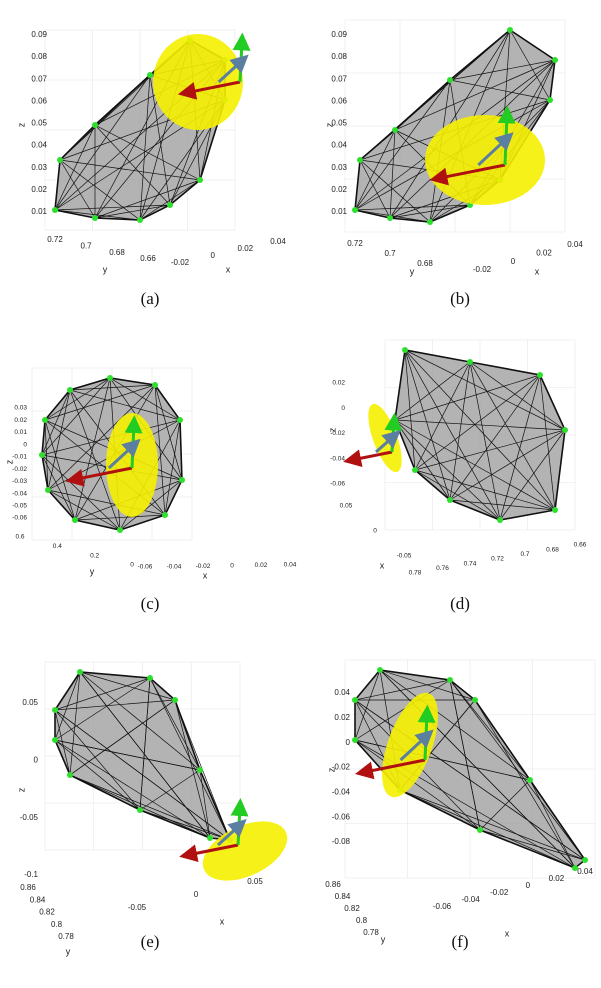 This screenshot has width=601, height=988. Describe the element at coordinates (580, 545) in the screenshot. I see `y-tick-label: 0.66` at that location.